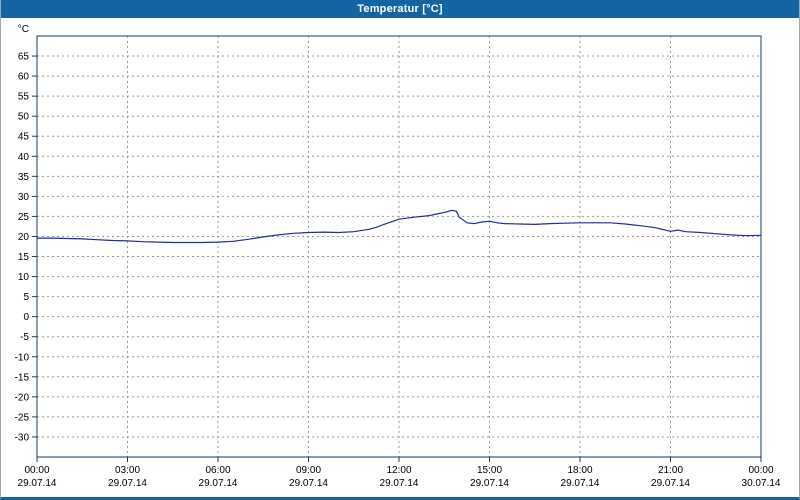  I want to click on y-tick-label: 35, so click(24, 177).